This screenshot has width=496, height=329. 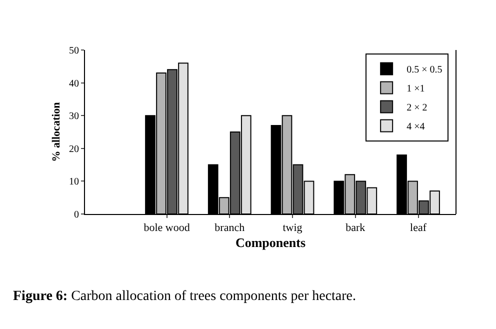 What do you see at coordinates (230, 228) in the screenshot?
I see `x-tick-label: branch` at bounding box center [230, 228].